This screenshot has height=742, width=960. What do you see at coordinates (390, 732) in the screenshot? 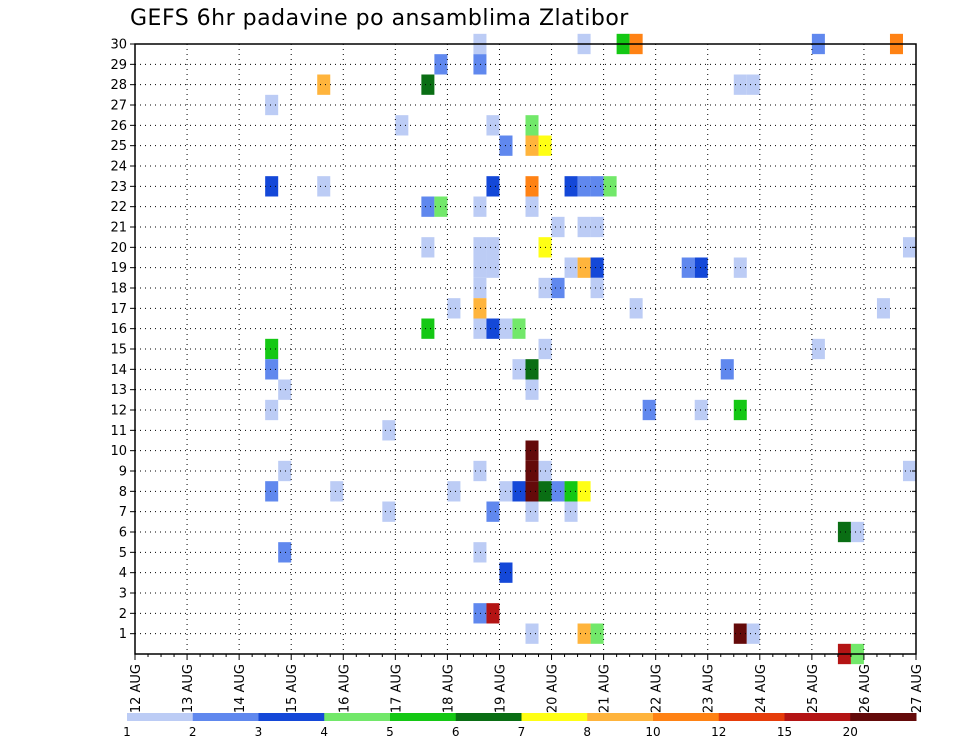
I see `colorbar-label: 5` at bounding box center [390, 732].